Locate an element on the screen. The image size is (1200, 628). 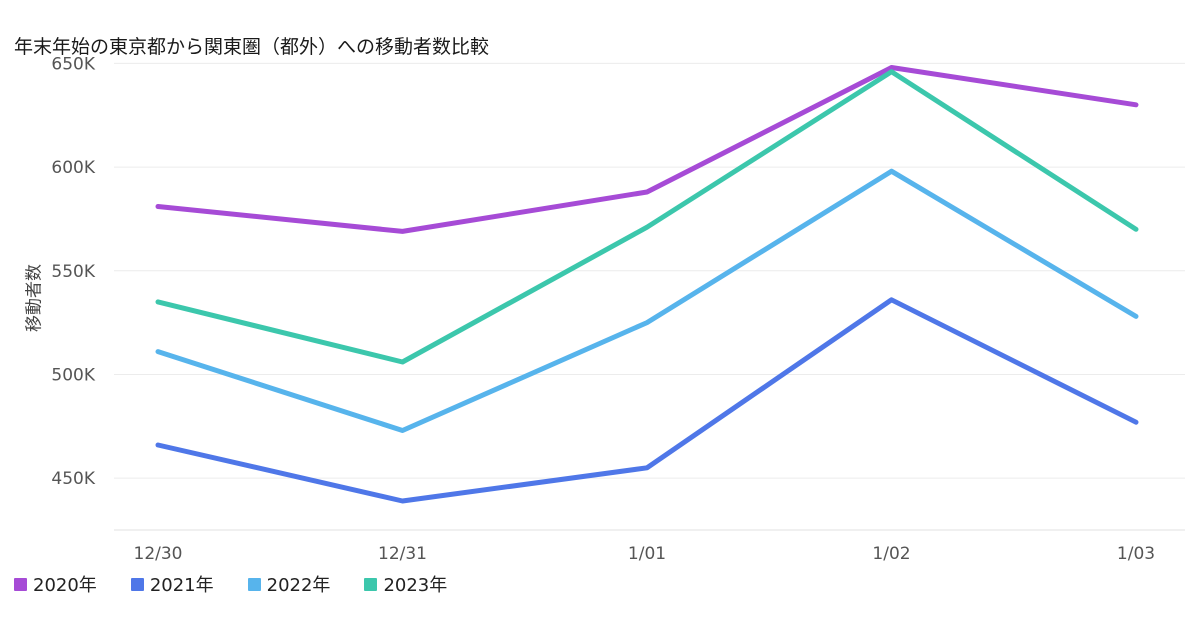
chart-title: 年末年始の東京都から関東圏（都外）への移動者数比較 is located at coordinates (252, 47).